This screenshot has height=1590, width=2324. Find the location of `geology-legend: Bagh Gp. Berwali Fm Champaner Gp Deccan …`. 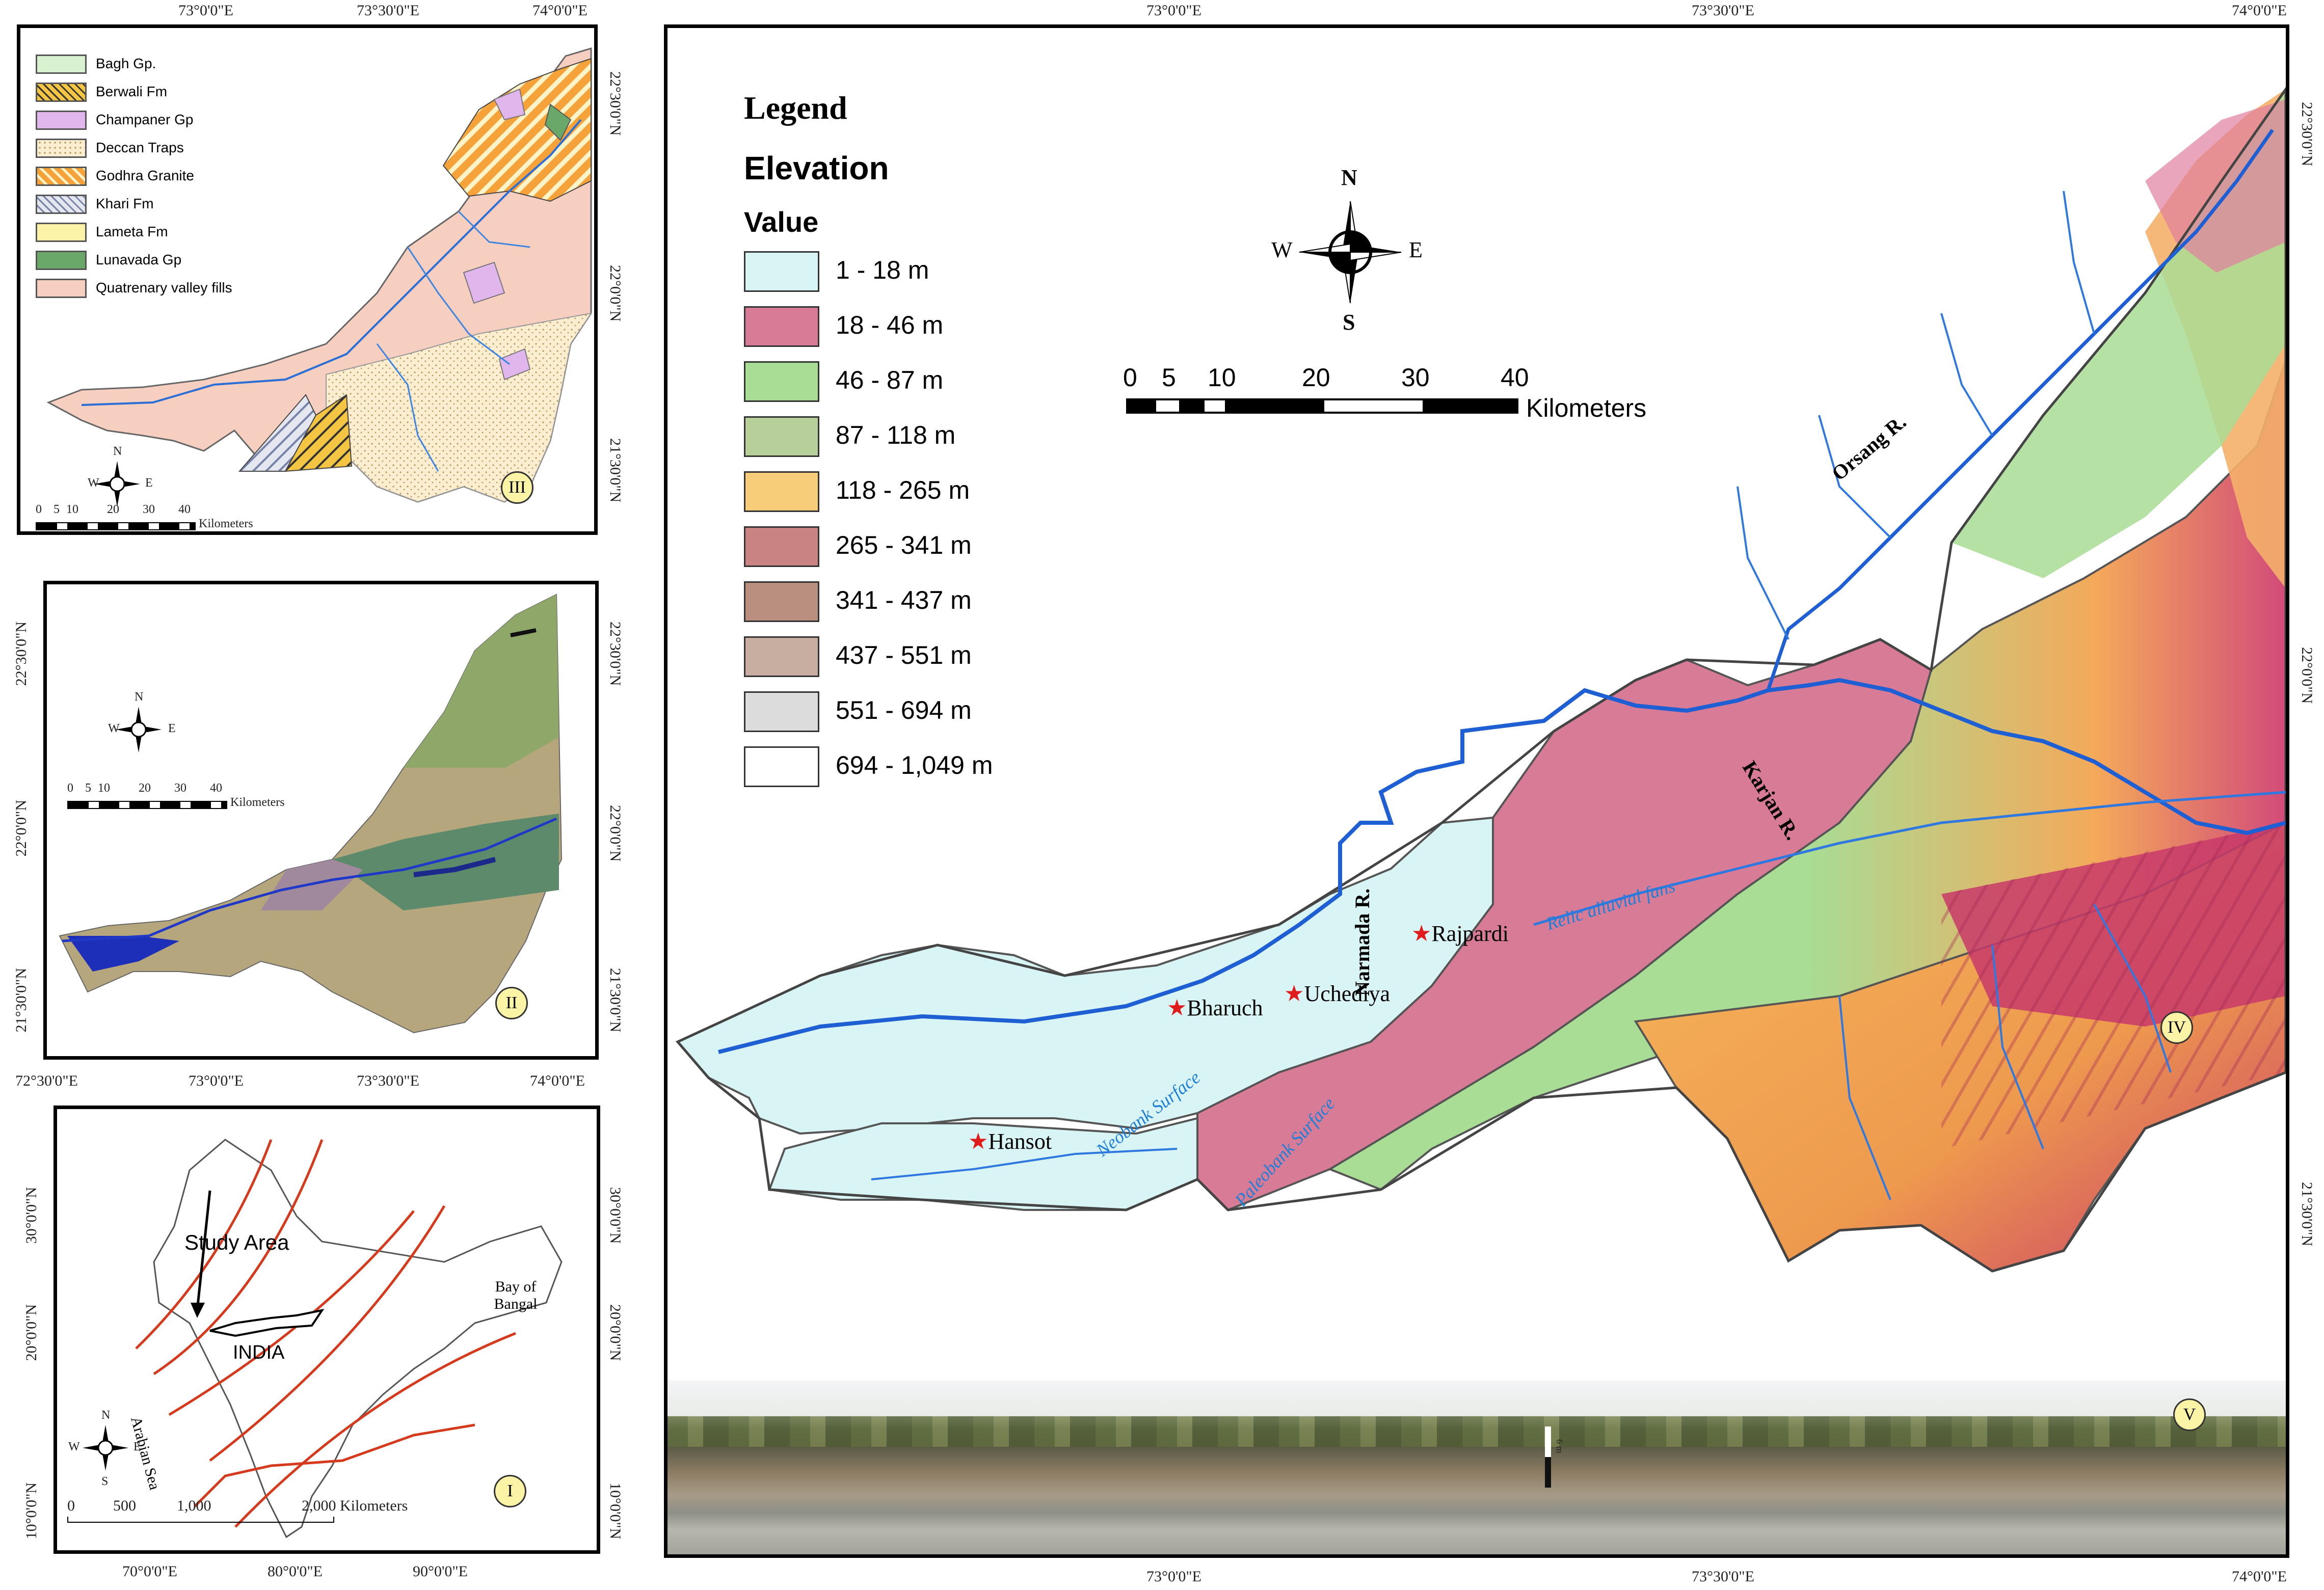

geology-legend: Bagh Gp. Berwali Fm Champaner Gp Deccan … is located at coordinates (153, 200).